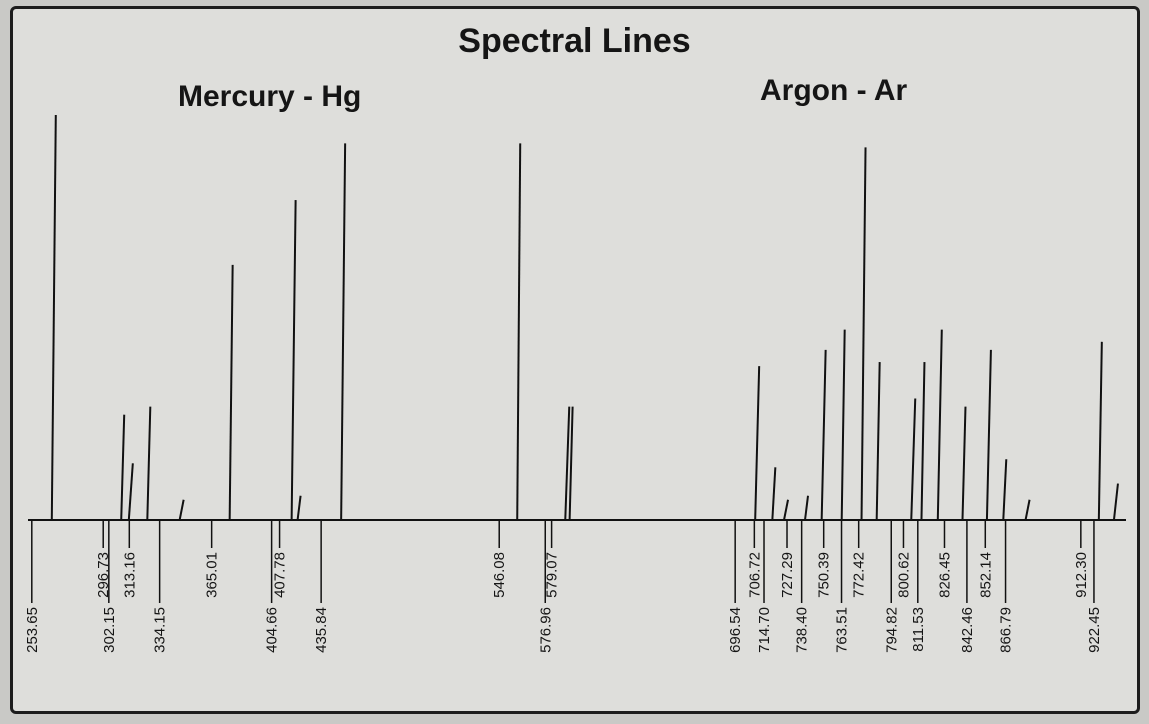 The height and width of the screenshot is (724, 1149). I want to click on wavelength-label: 912.30, so click(1081, 575).